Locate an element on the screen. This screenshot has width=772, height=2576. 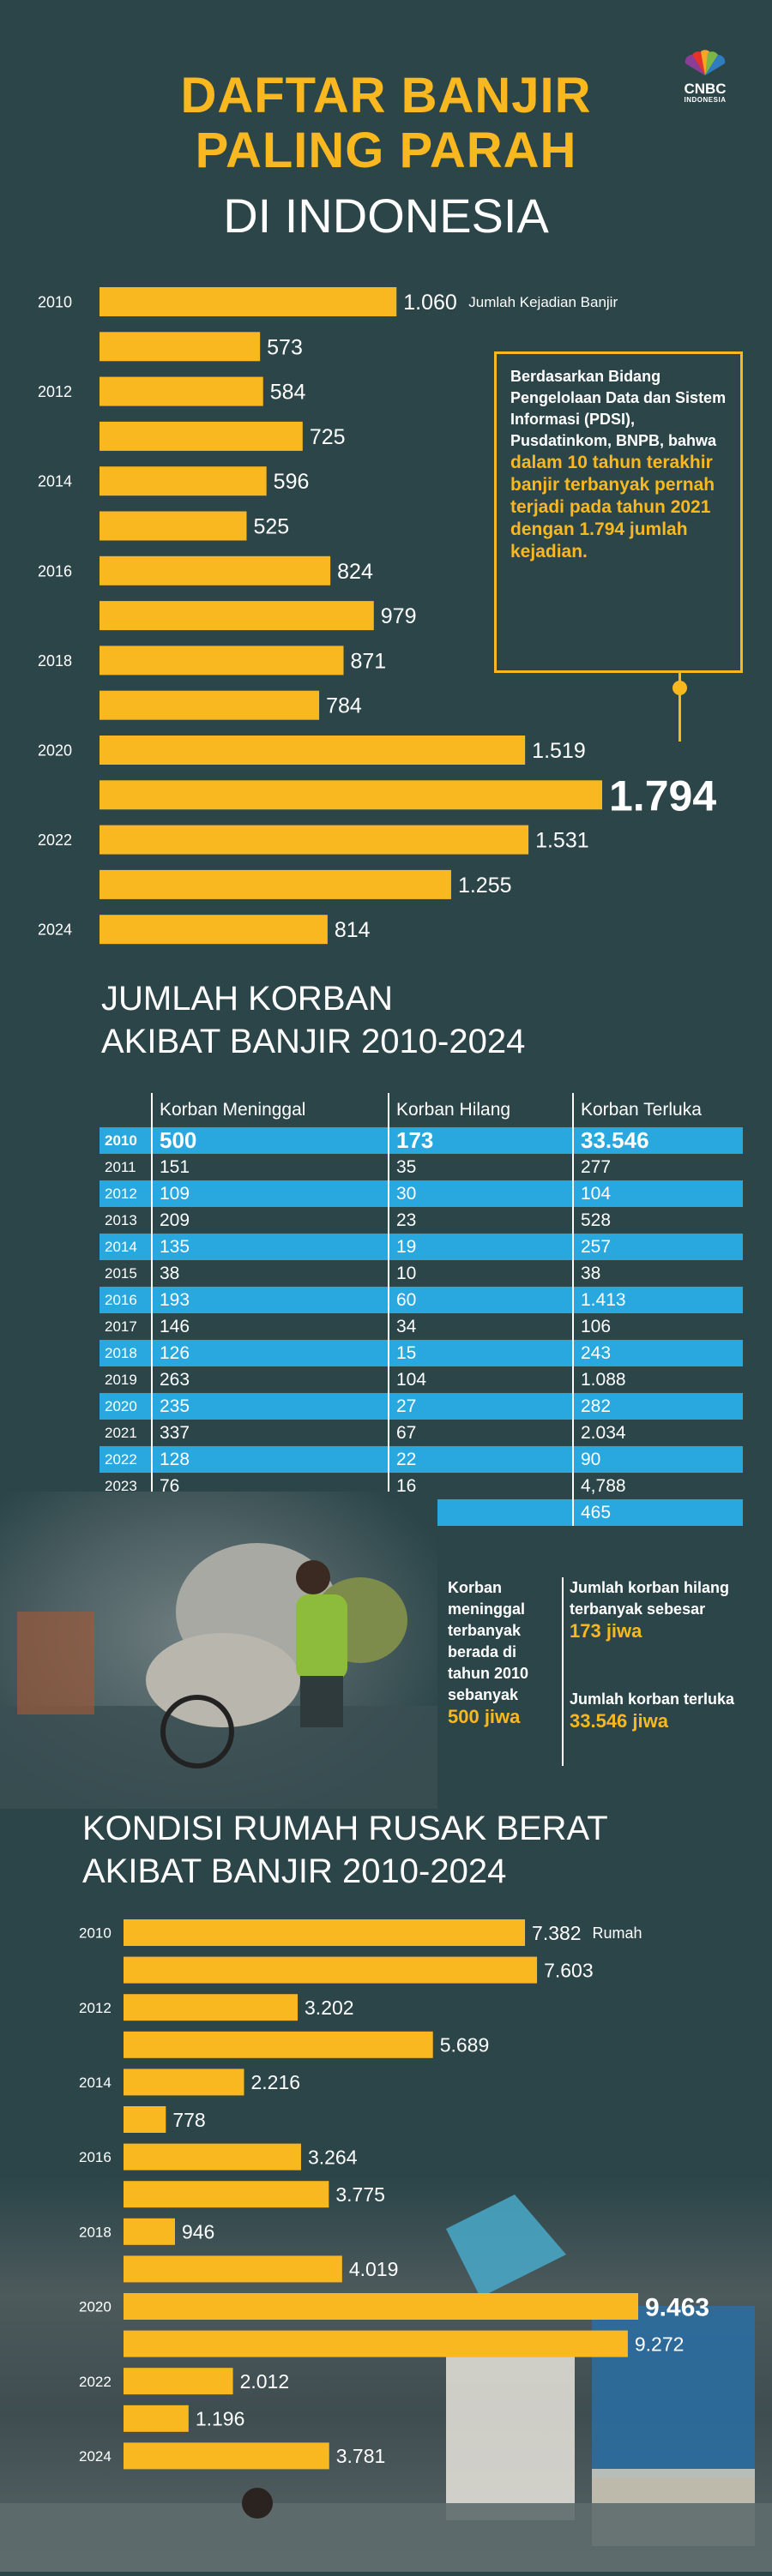
cell-terluka: 33.546 is located at coordinates (657, 1140).